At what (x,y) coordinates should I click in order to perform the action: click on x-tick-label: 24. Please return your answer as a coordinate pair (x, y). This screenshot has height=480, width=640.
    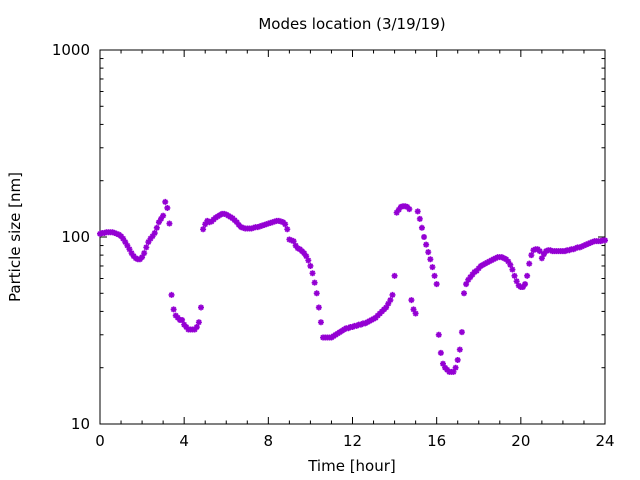
    Looking at the image, I should click on (604, 441).